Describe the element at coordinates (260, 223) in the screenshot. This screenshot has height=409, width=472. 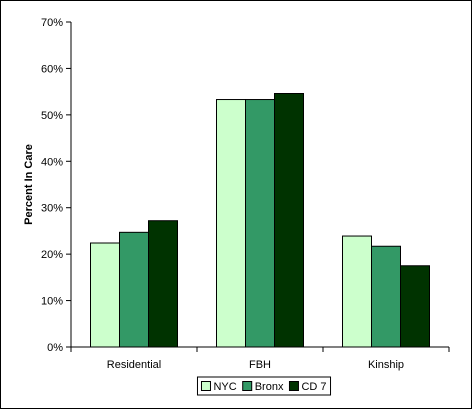
I see `bar-bronx-fbh` at that location.